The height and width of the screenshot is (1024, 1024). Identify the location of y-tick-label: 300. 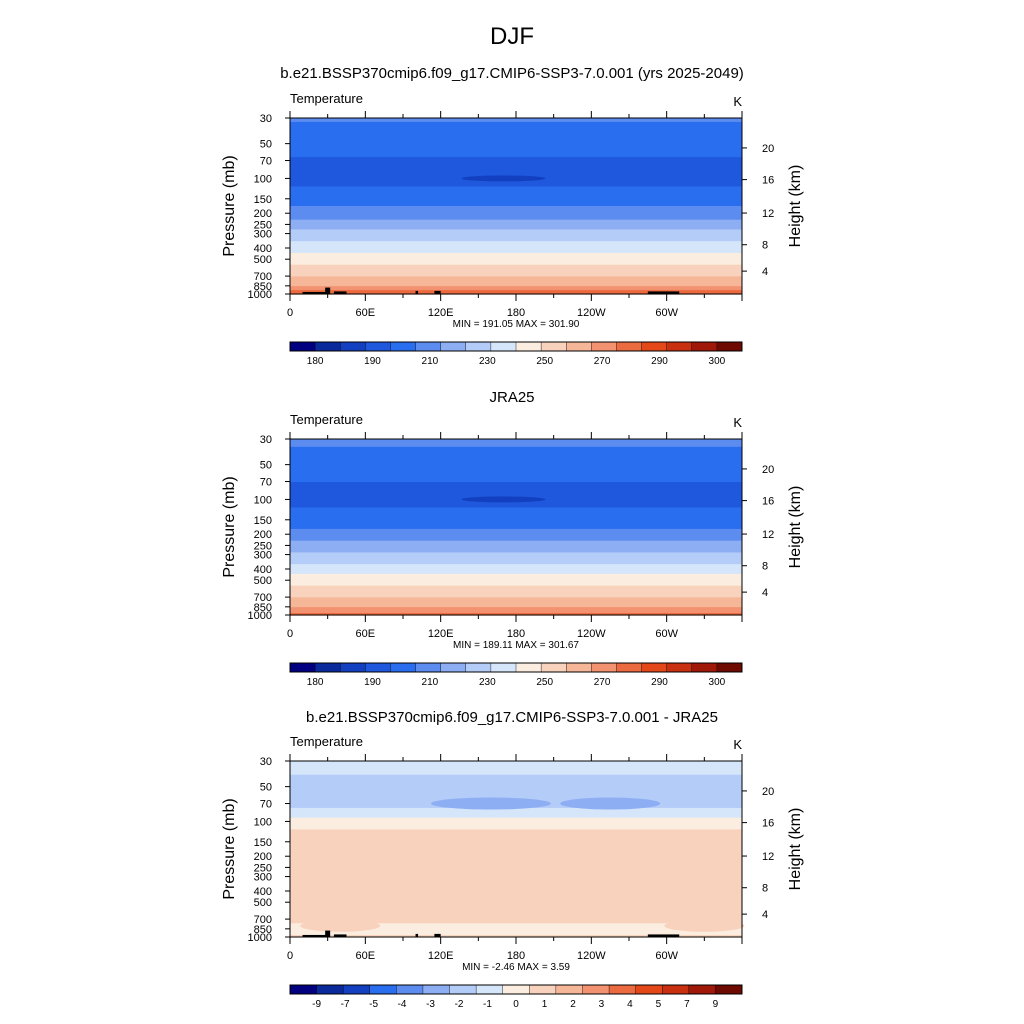
(263, 878).